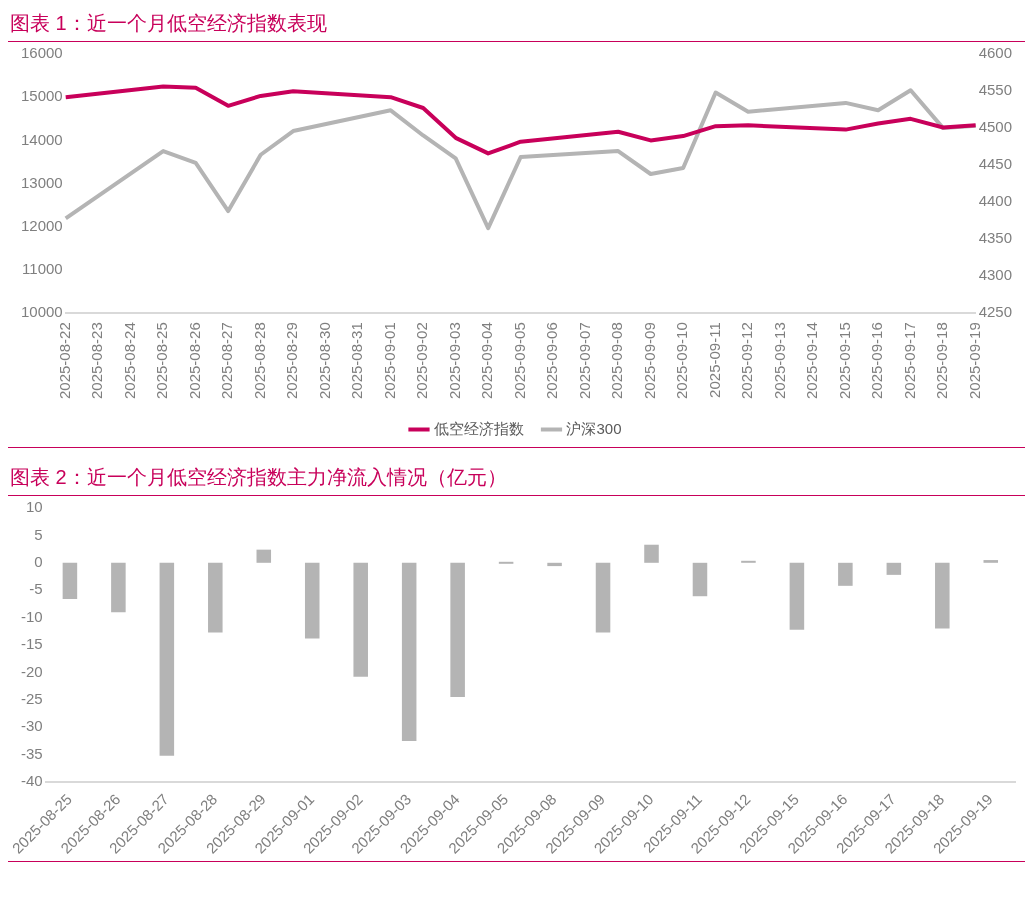  What do you see at coordinates (552, 361) in the screenshot?
I see `x-tick-label: 2025-09-06` at bounding box center [552, 361].